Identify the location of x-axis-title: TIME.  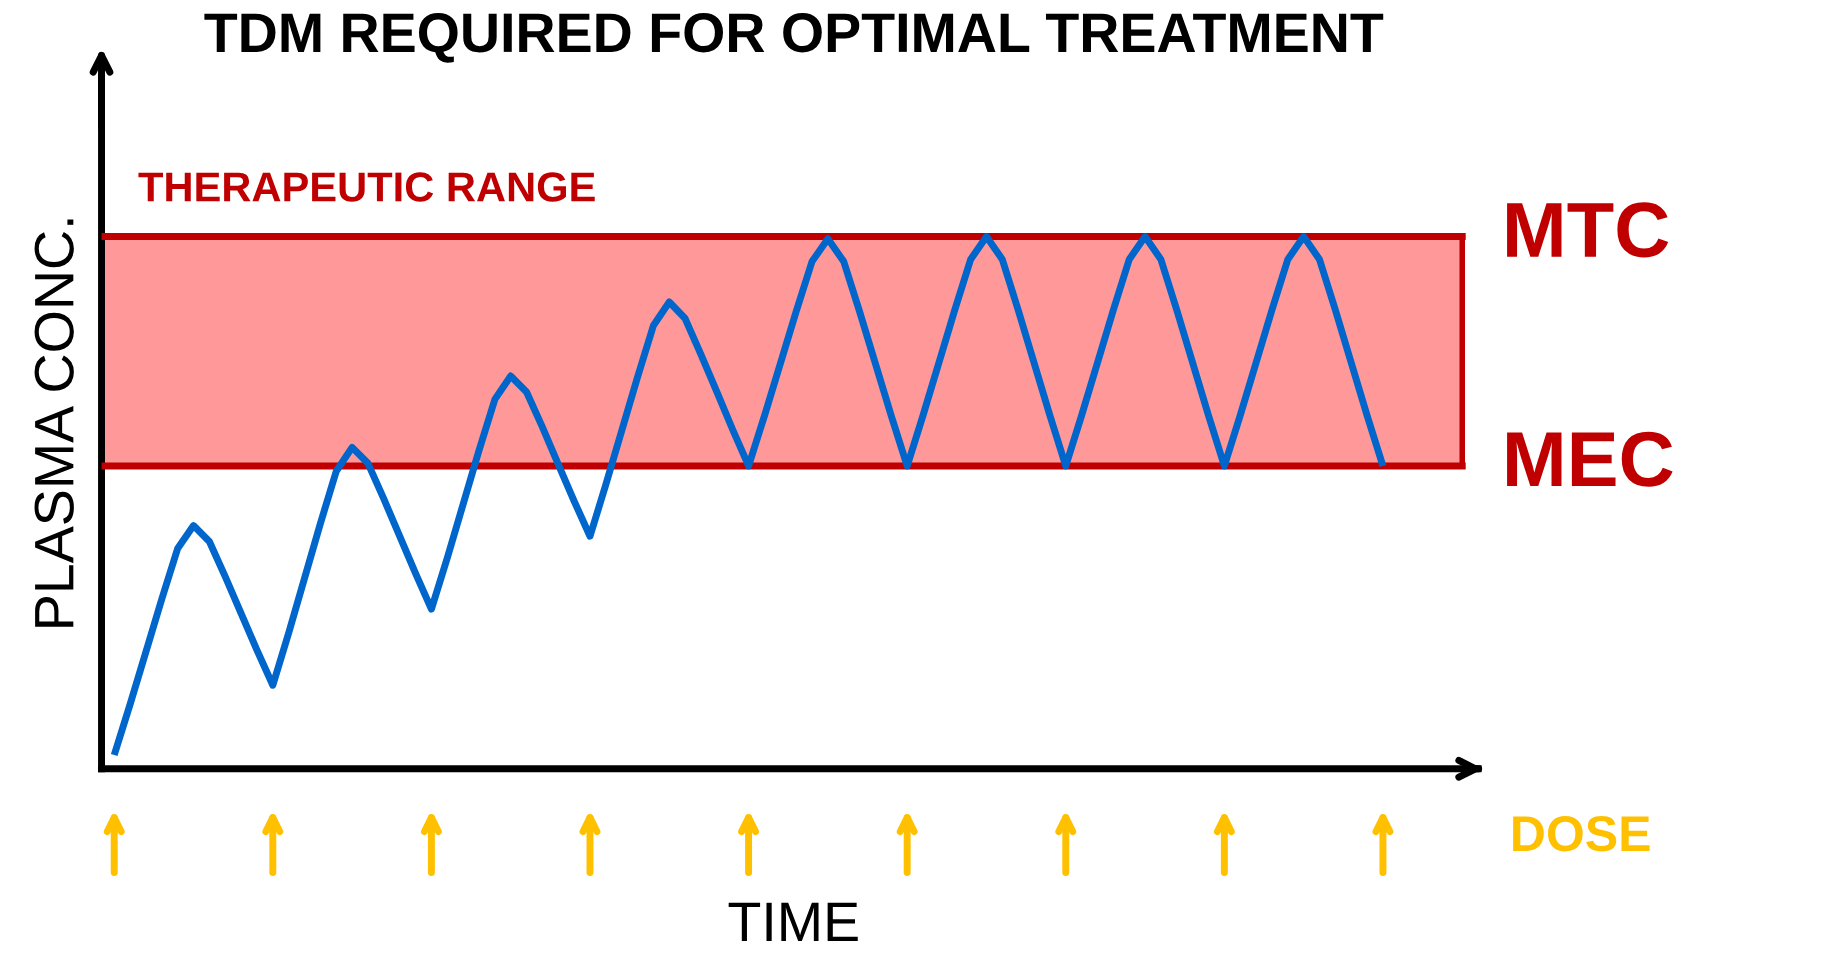
(793, 921).